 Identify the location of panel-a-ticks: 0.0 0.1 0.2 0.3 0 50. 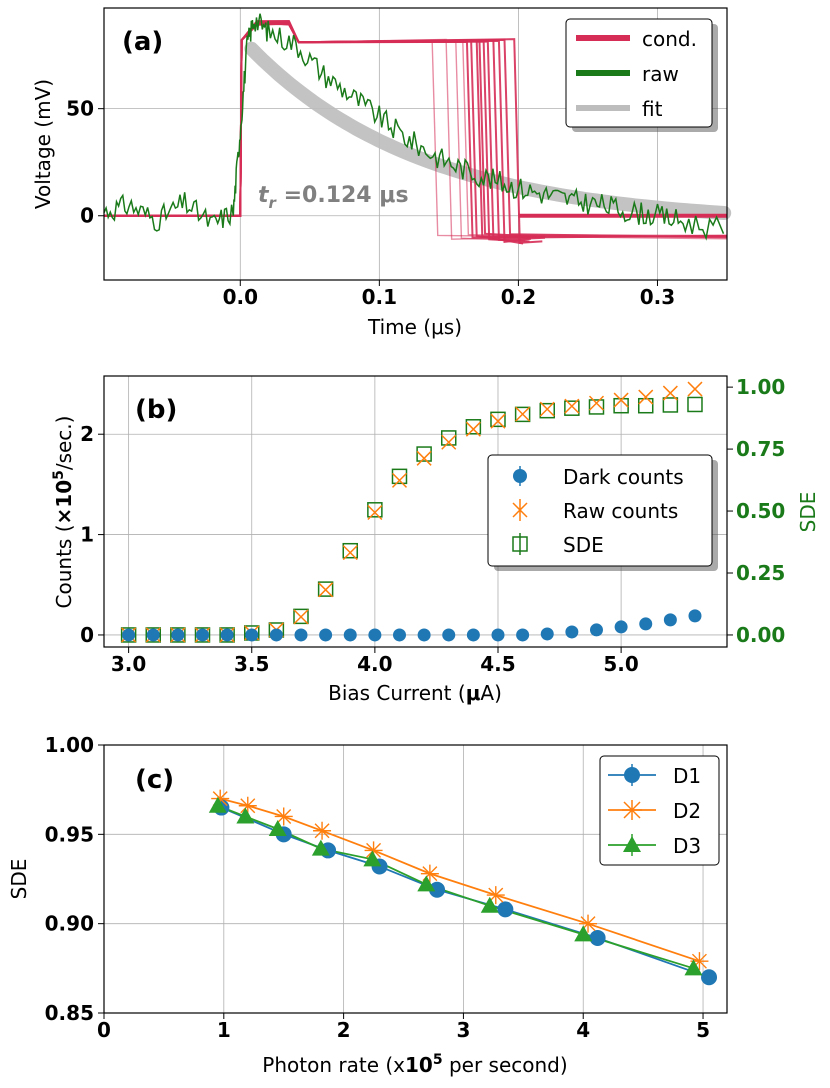
(370, 203).